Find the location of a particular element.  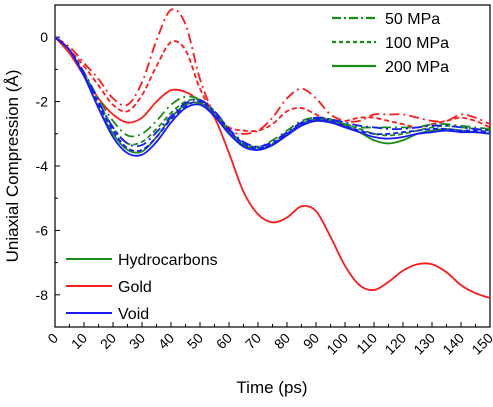

legend-label-50mpa: 50 MPa is located at coordinates (412, 19).